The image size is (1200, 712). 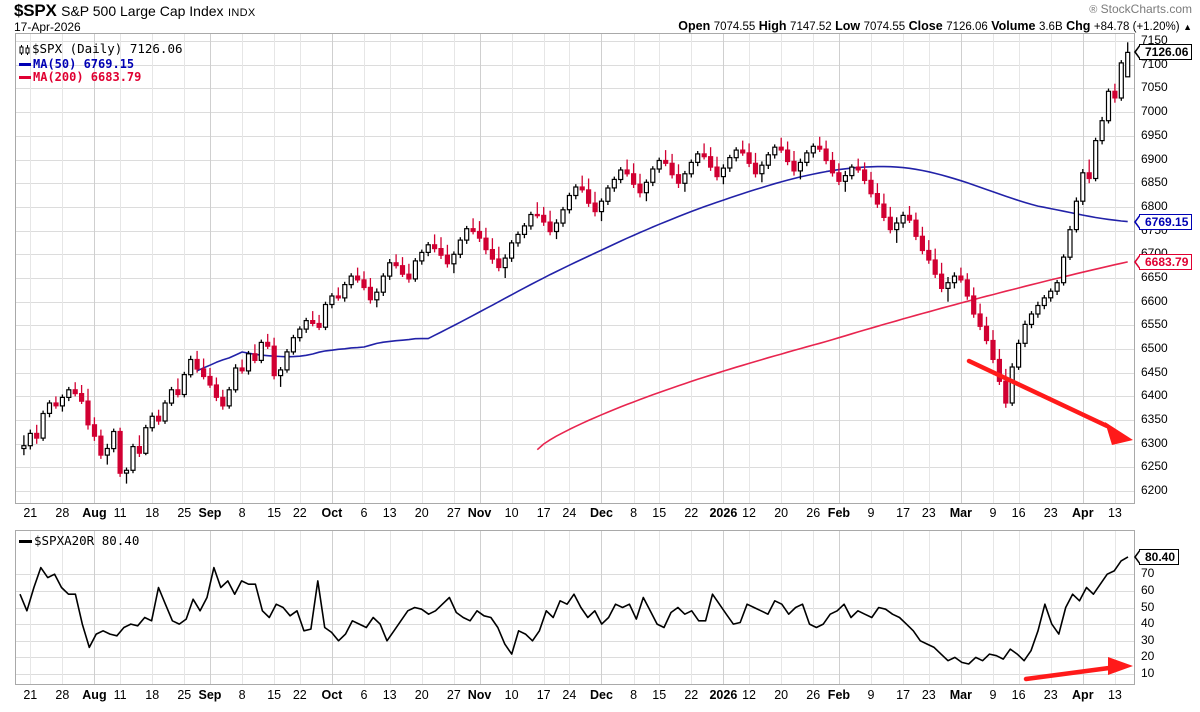 I want to click on price-x-tick: 9, so click(x=993, y=513).